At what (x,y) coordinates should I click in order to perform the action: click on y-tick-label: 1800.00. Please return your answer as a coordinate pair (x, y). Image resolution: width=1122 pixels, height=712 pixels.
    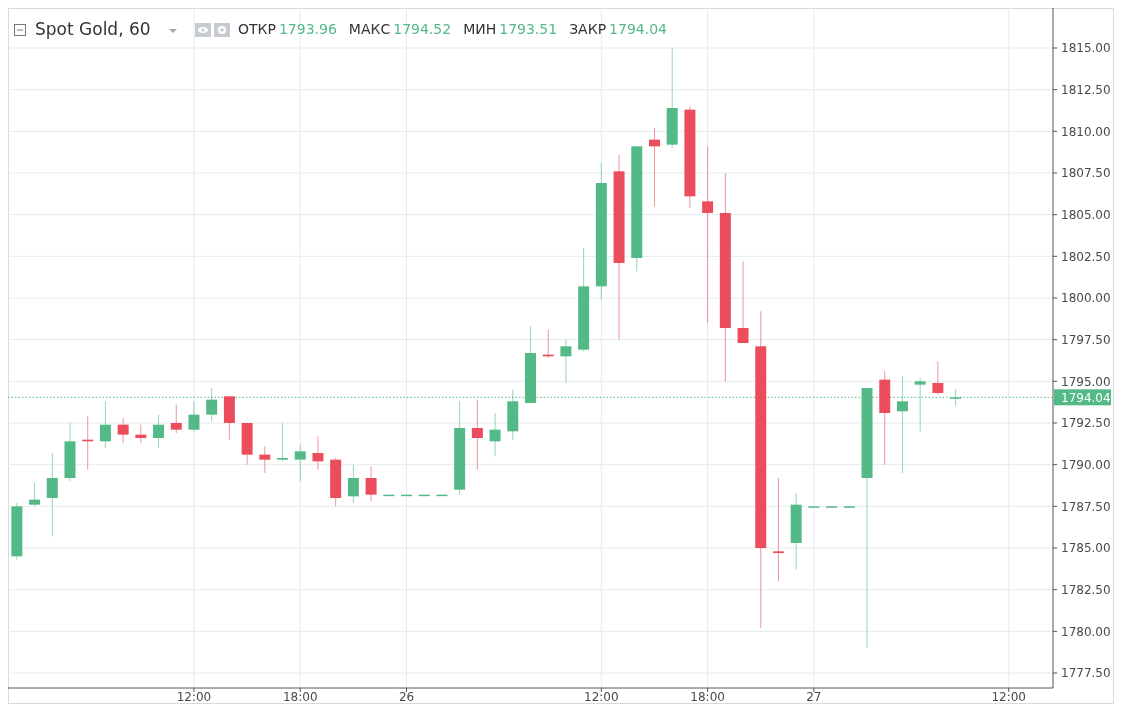
    Looking at the image, I should click on (1086, 298).